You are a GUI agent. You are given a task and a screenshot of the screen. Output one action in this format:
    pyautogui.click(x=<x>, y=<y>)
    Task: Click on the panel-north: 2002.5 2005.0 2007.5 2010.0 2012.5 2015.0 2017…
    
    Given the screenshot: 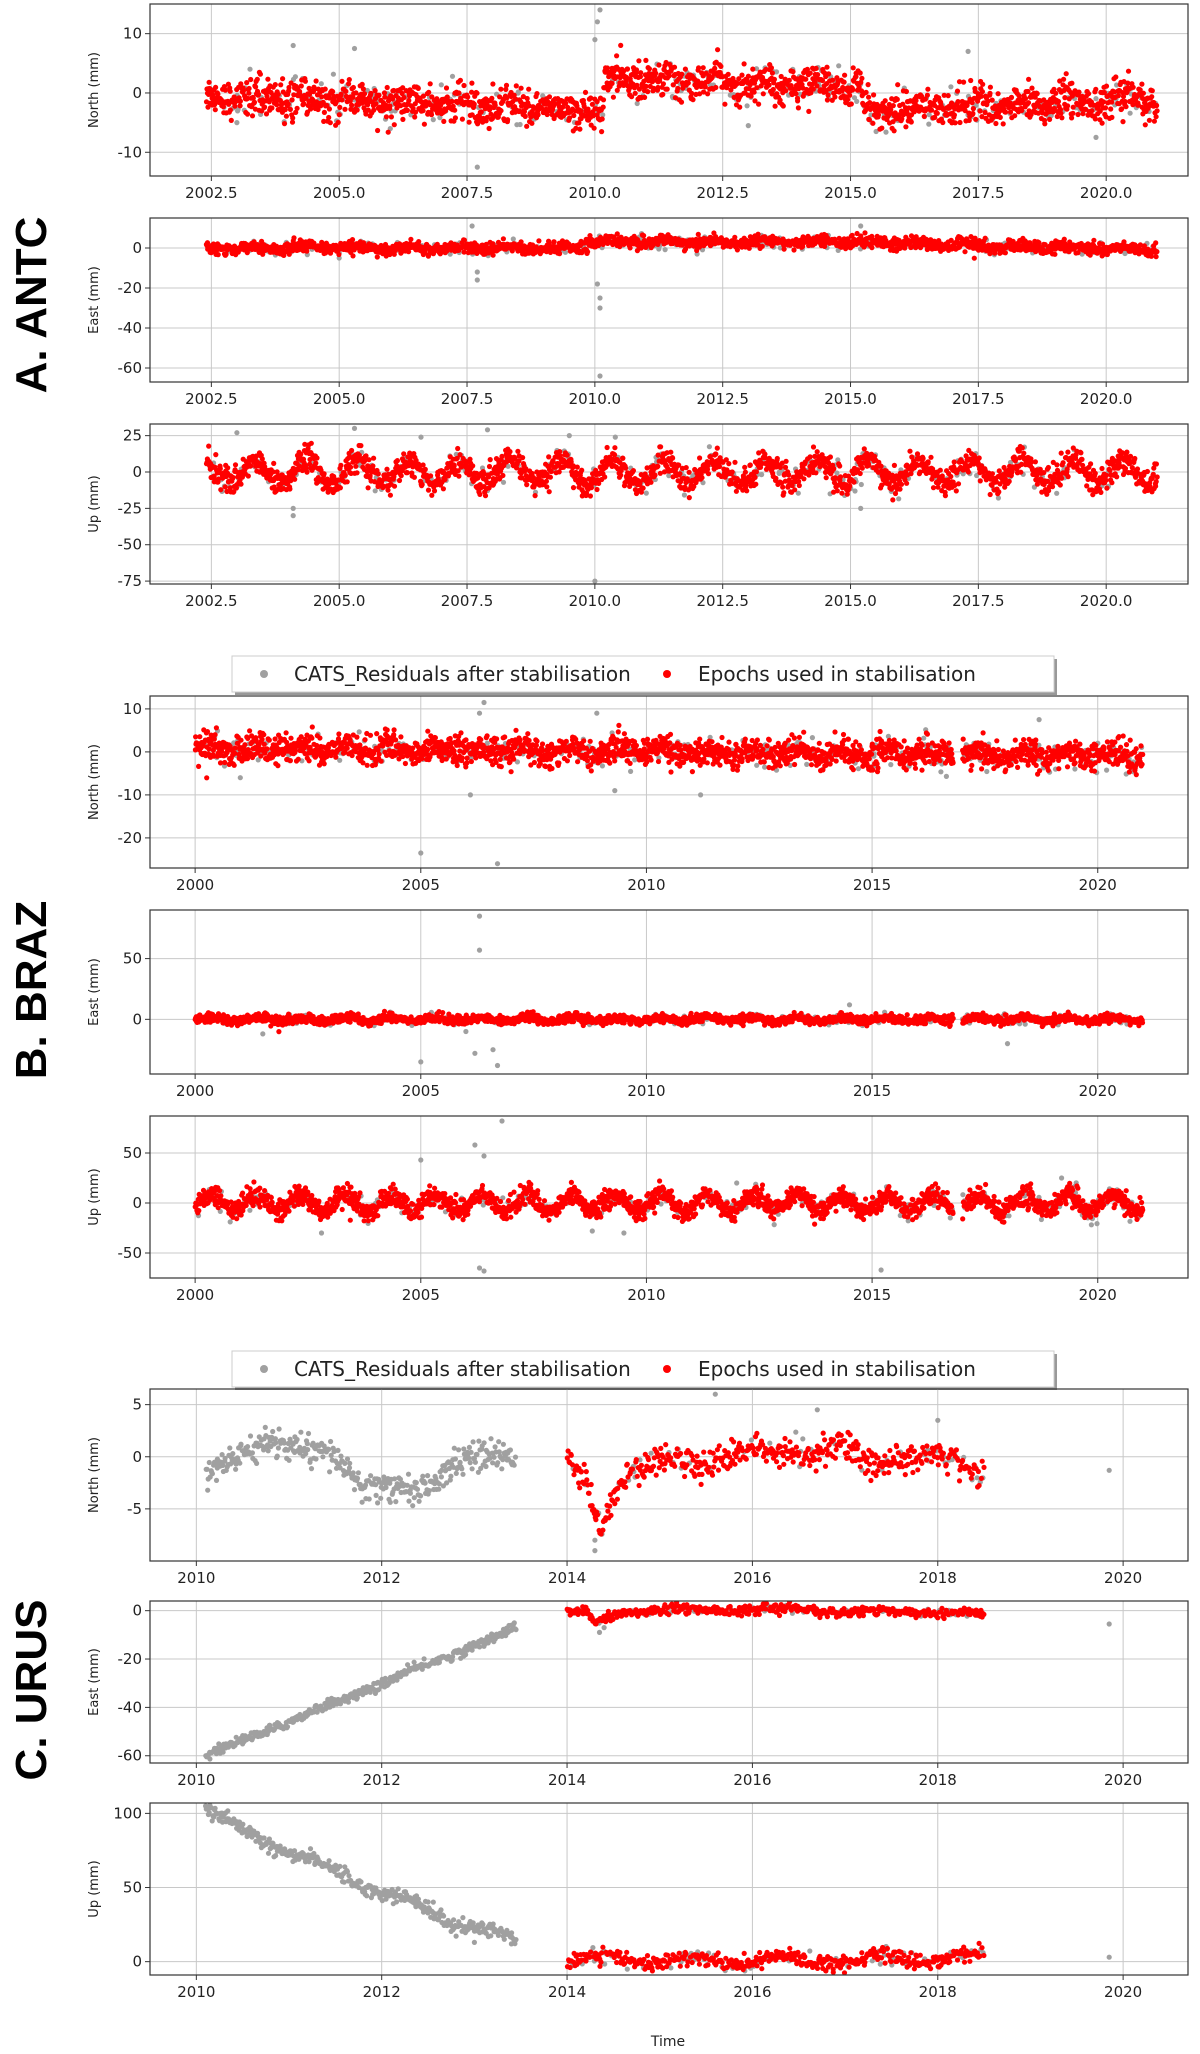 What is the action you would take?
    pyautogui.click(x=638, y=102)
    